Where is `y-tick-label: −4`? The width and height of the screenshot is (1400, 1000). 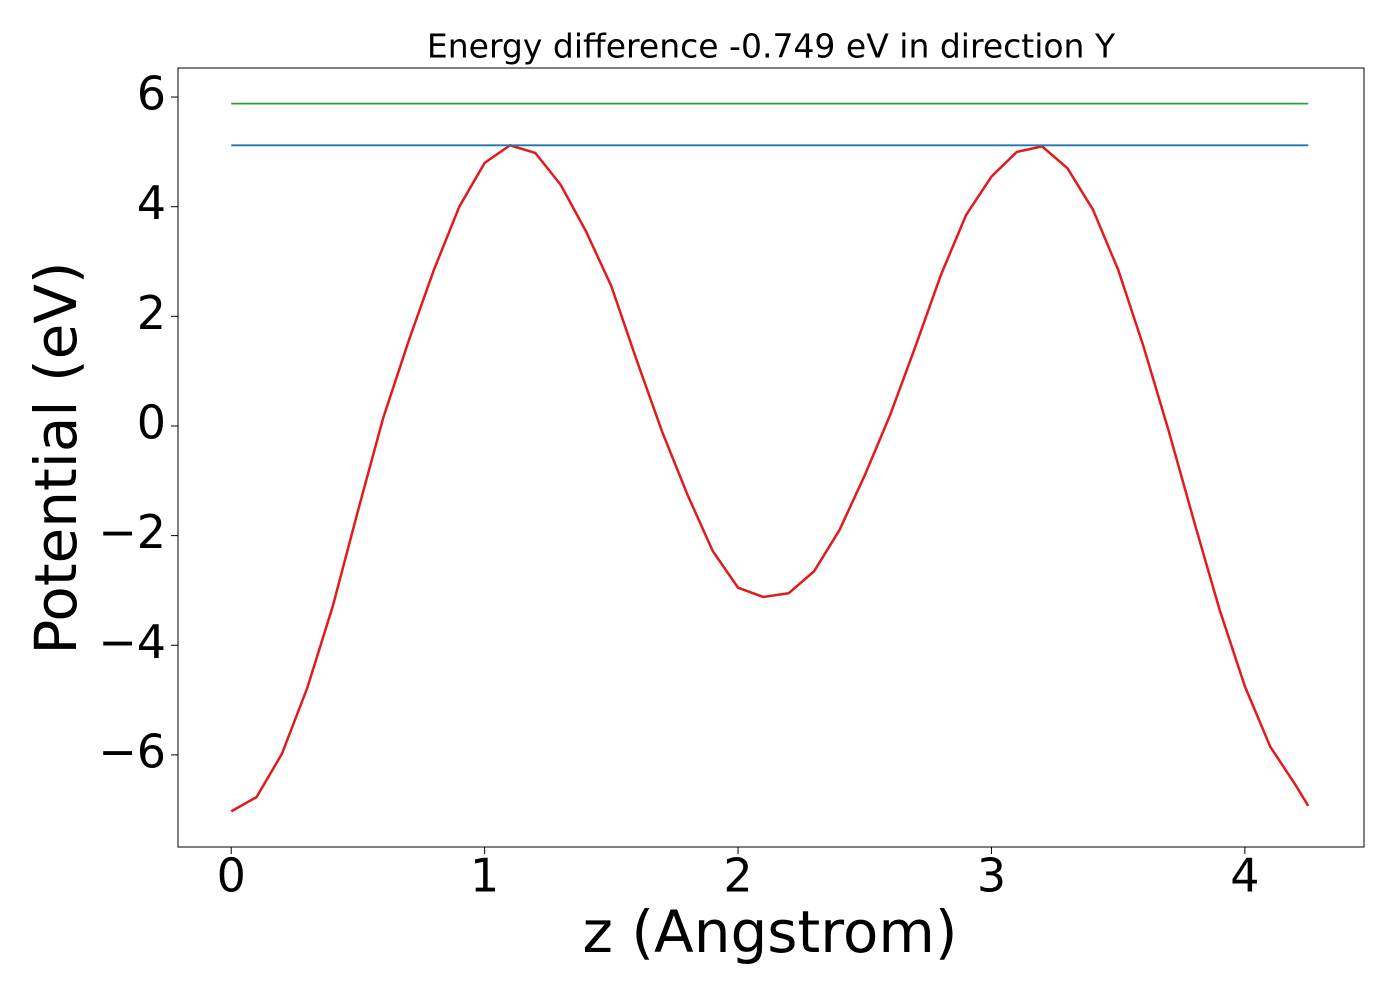
y-tick-label: −4 is located at coordinates (132, 642).